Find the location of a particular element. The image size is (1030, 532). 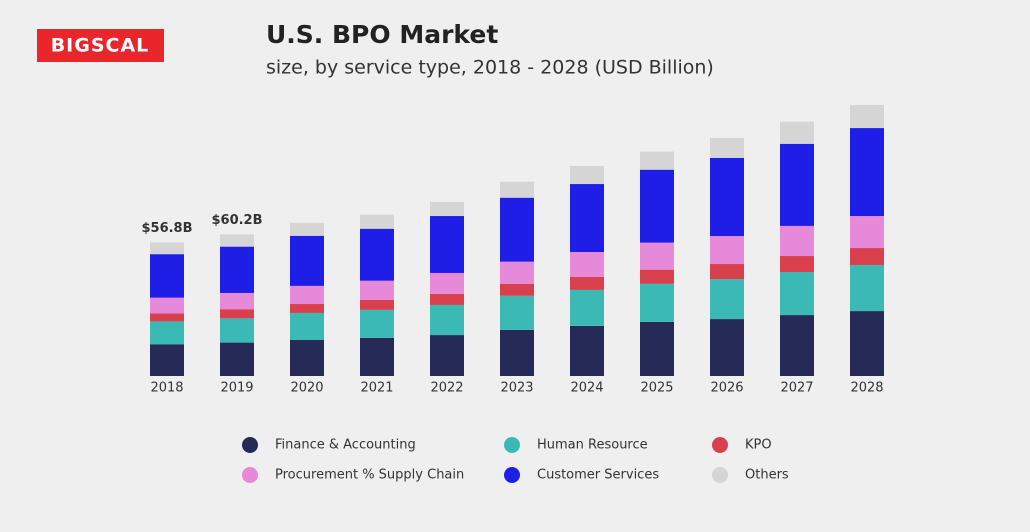

x-tick-label: 2023 is located at coordinates (516, 388).